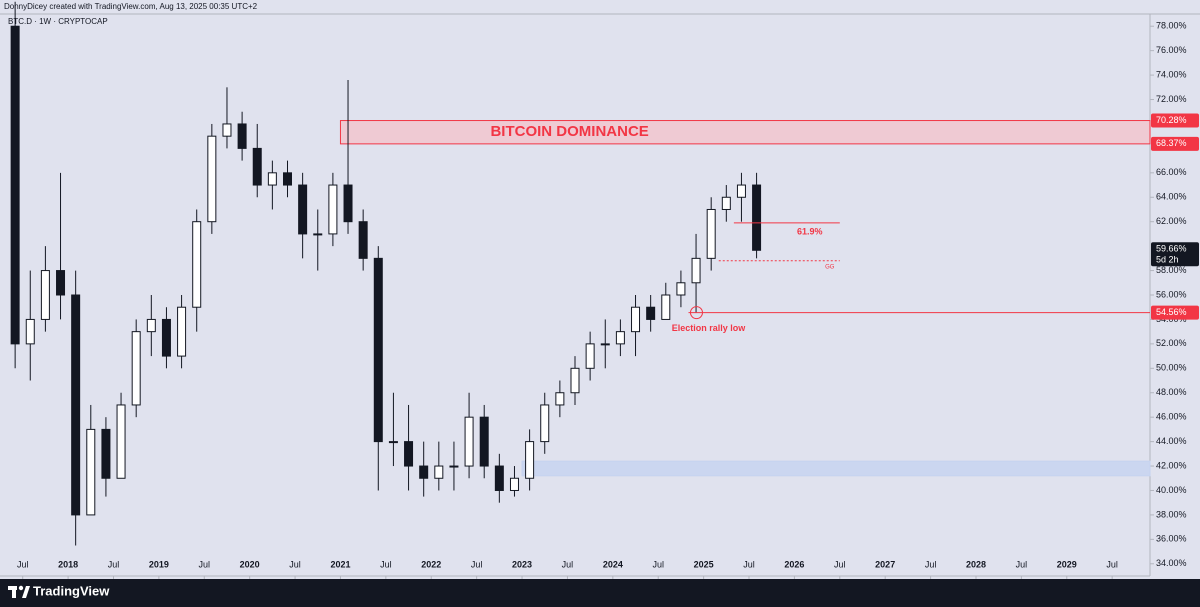  Describe the element at coordinates (1171, 312) in the screenshot. I see `price-label: 54.56%` at that location.